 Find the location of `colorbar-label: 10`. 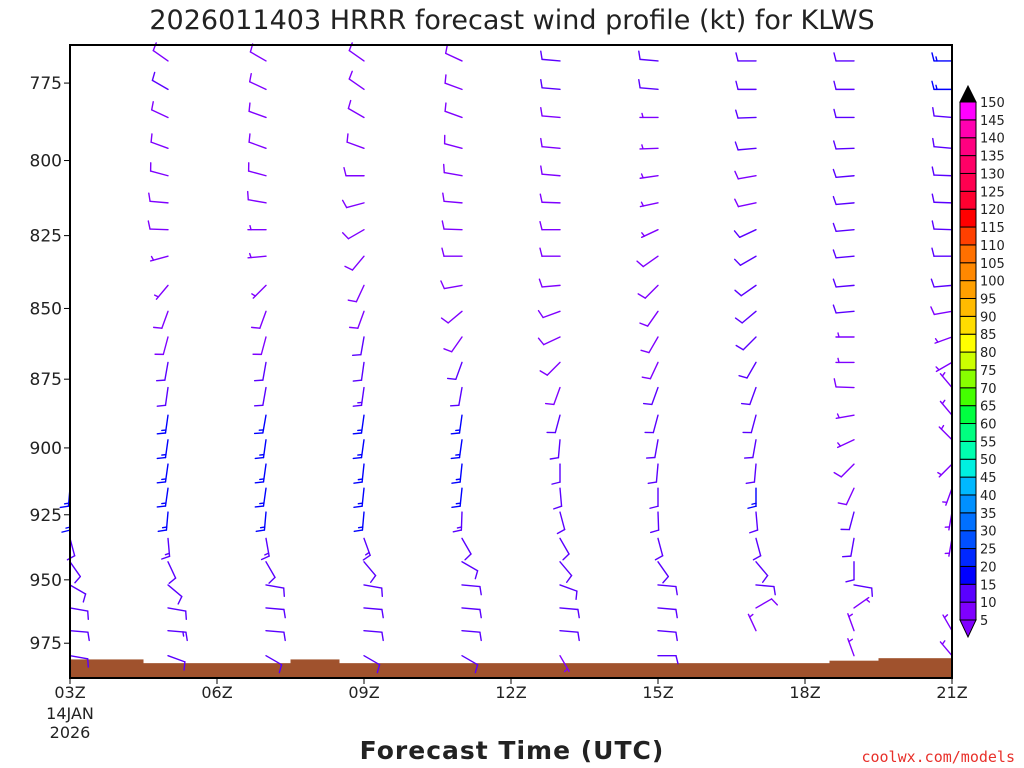

colorbar-label: 10 is located at coordinates (988, 603).